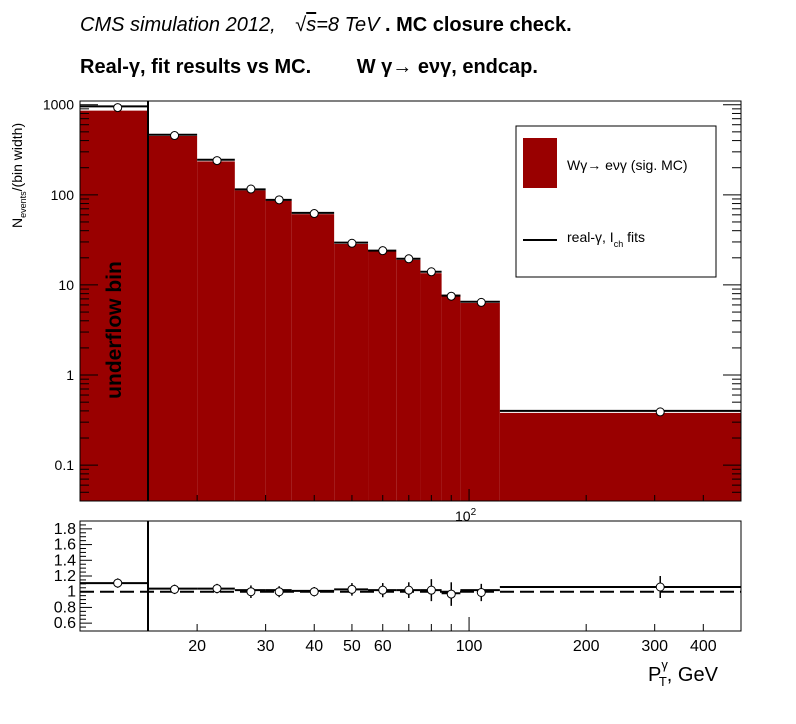 The height and width of the screenshot is (724, 796). Describe the element at coordinates (469, 646) in the screenshot. I see `ratio-x-tick-label: 100` at that location.